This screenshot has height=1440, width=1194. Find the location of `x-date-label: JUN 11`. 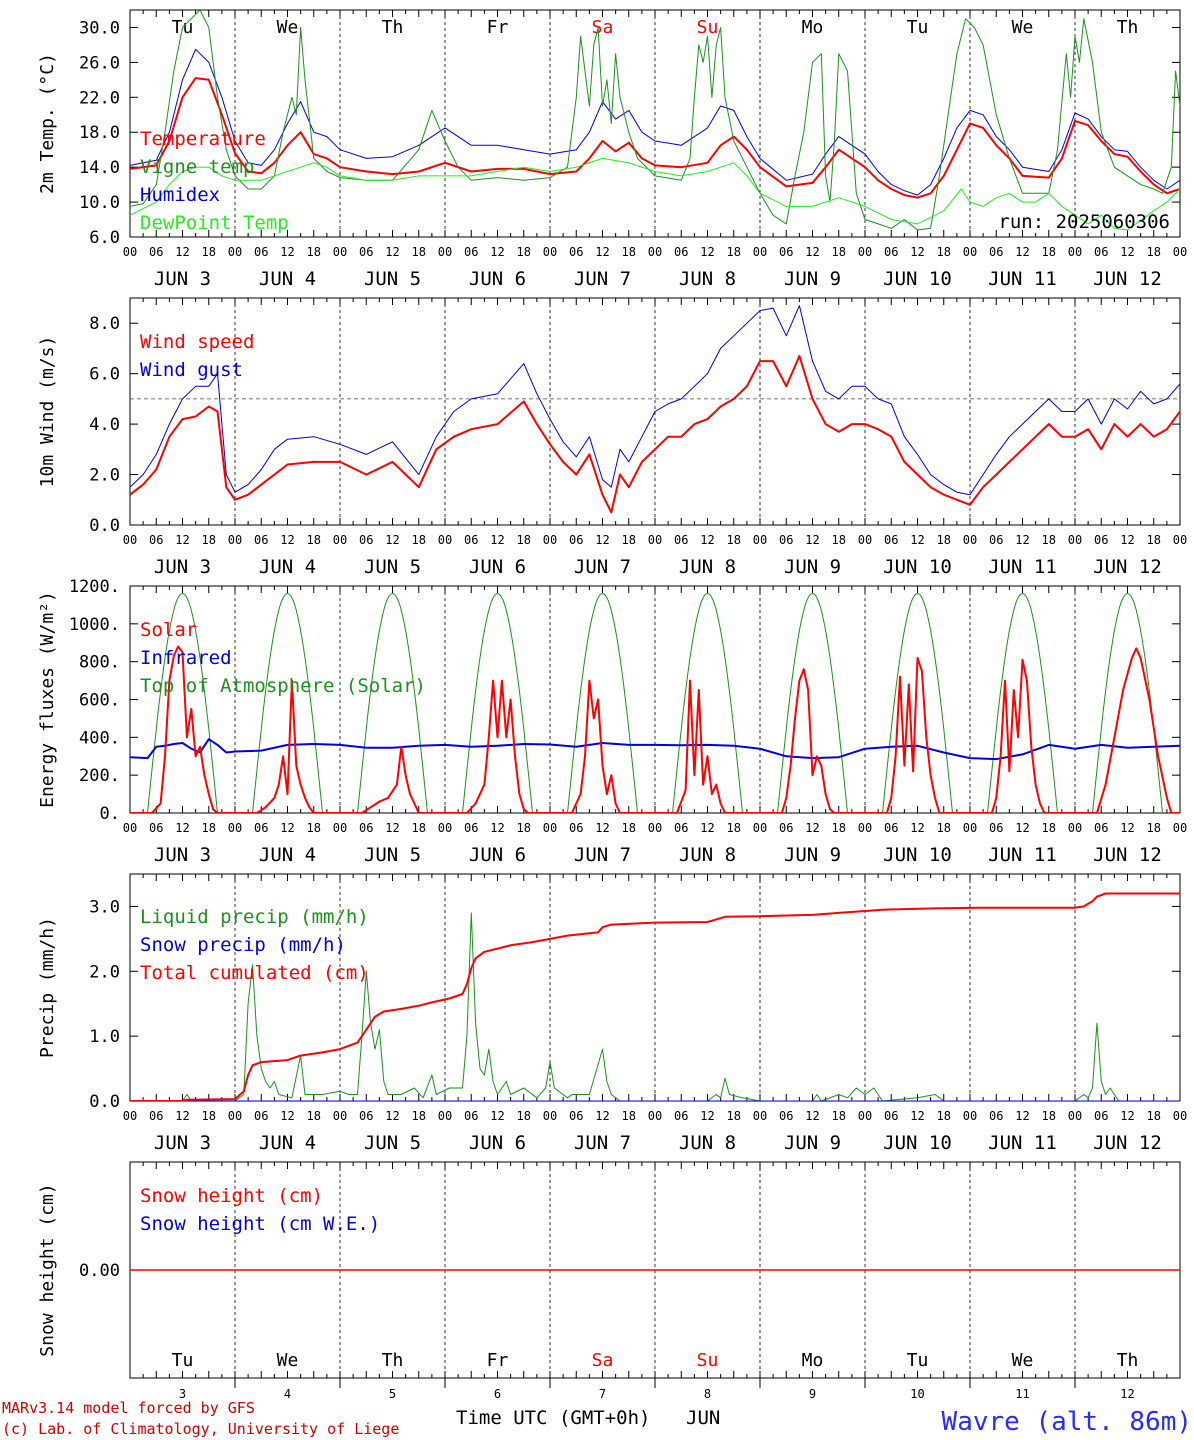

x-date-label: JUN 11 is located at coordinates (1022, 855).